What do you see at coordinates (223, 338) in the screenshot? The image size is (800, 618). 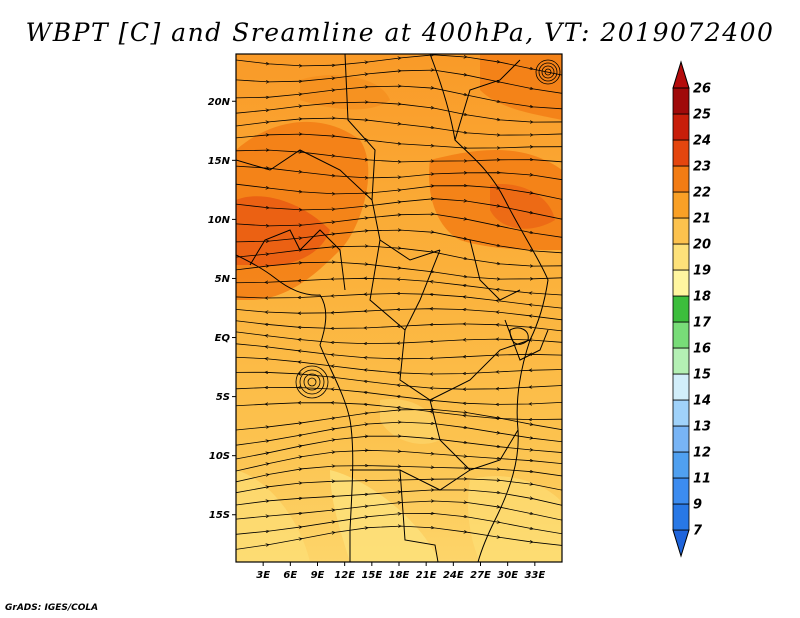 I see `lat-tick-label: EQ` at bounding box center [223, 338].